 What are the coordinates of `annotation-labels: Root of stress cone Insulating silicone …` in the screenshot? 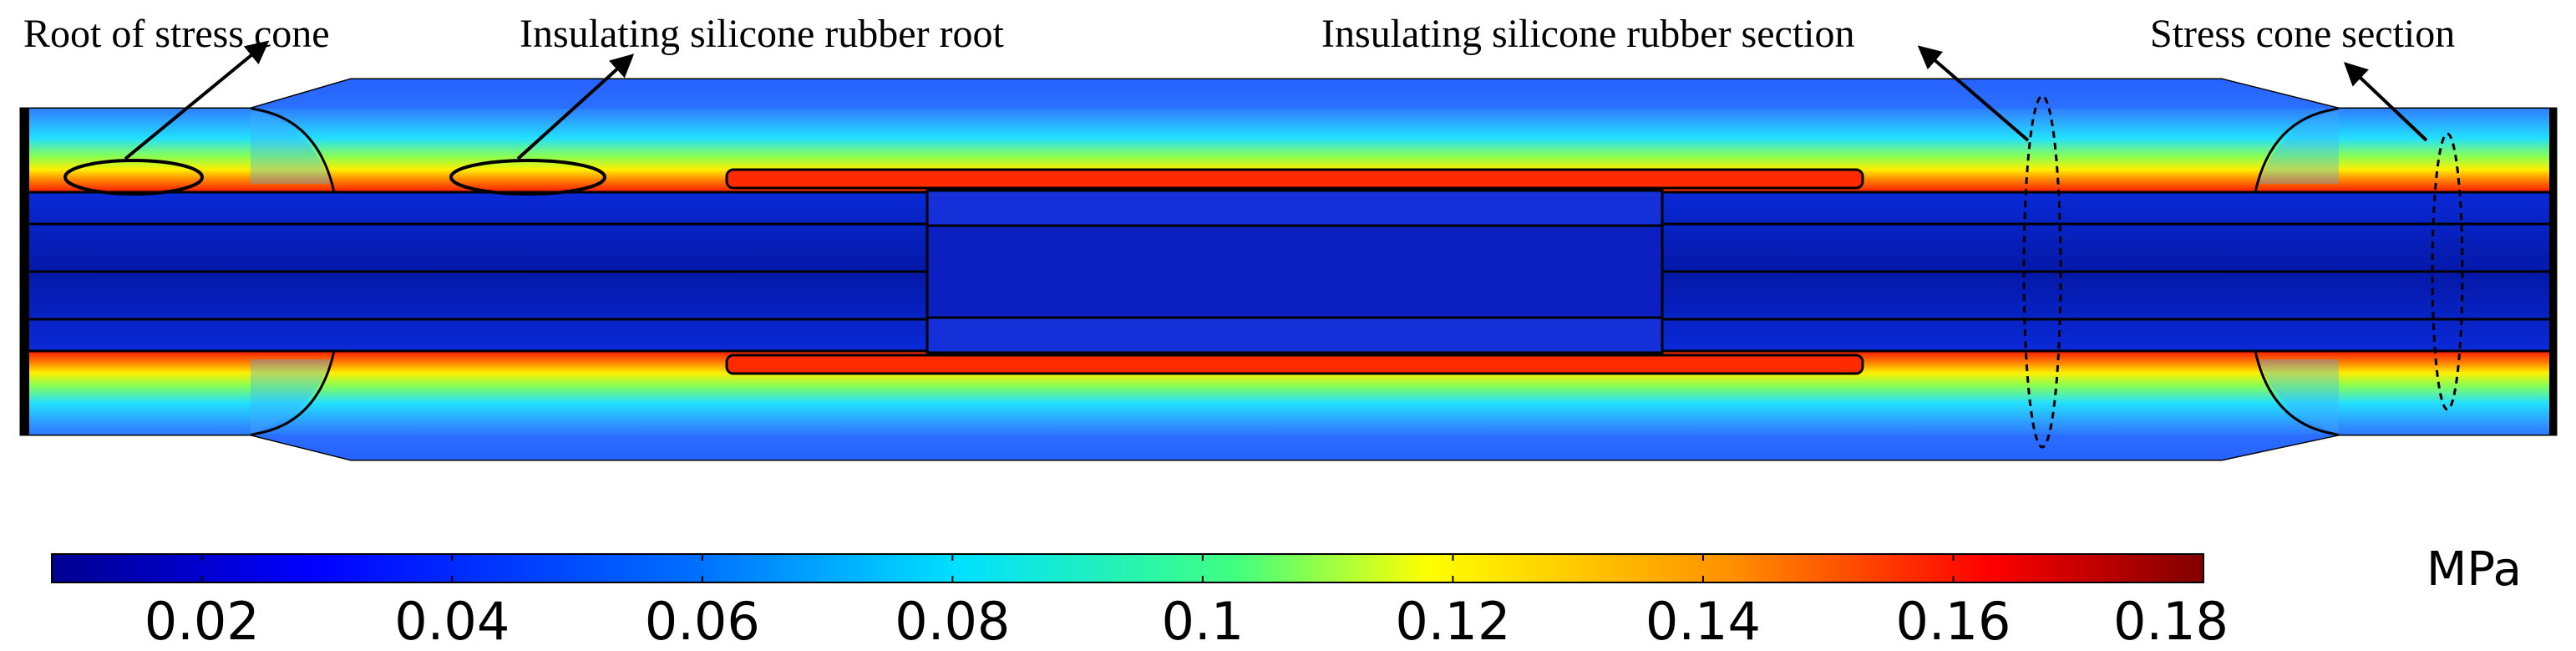 It's located at (1239, 34).